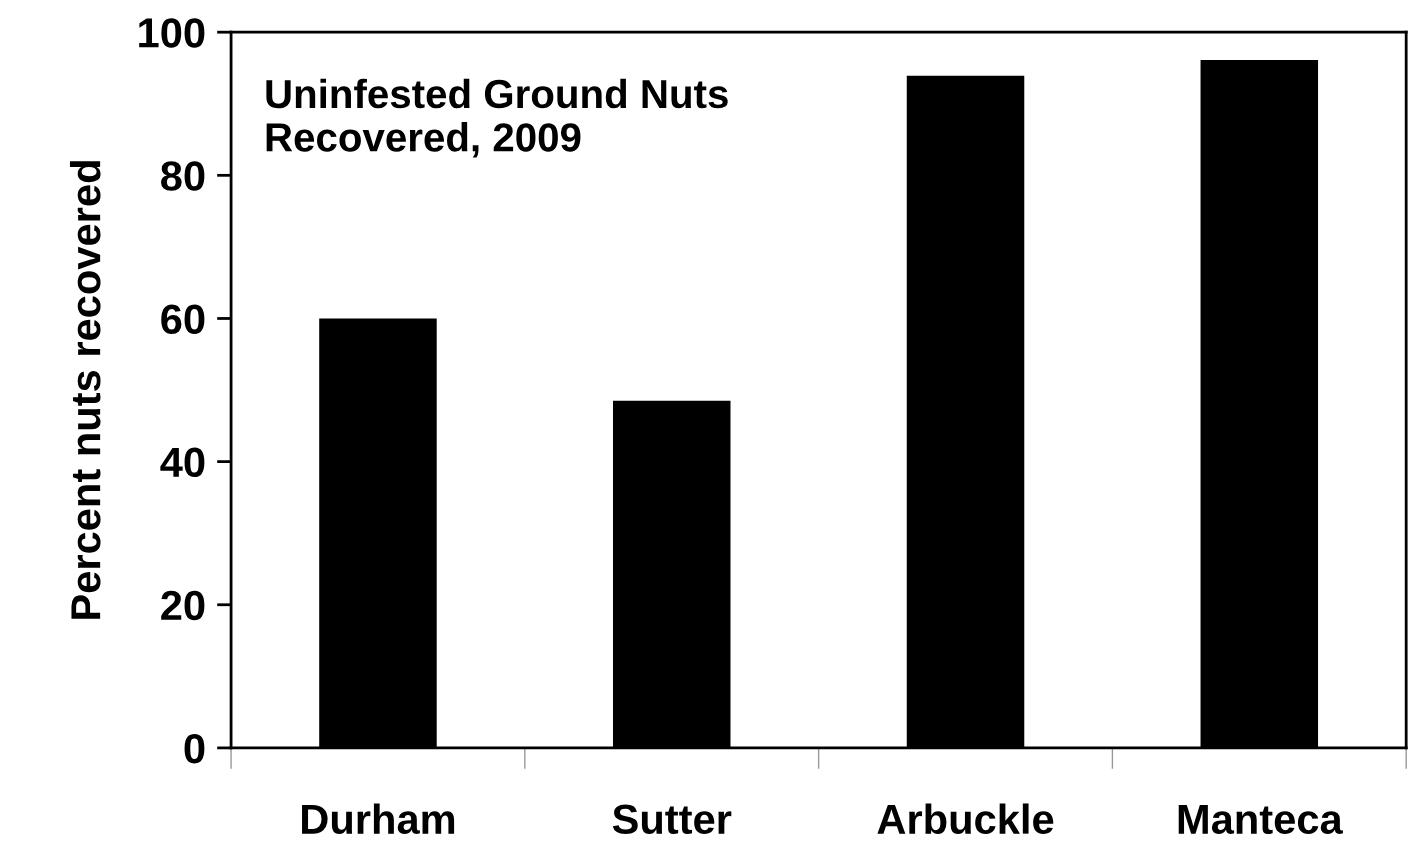  Describe the element at coordinates (182, 462) in the screenshot. I see `y-tick-label: 40` at that location.